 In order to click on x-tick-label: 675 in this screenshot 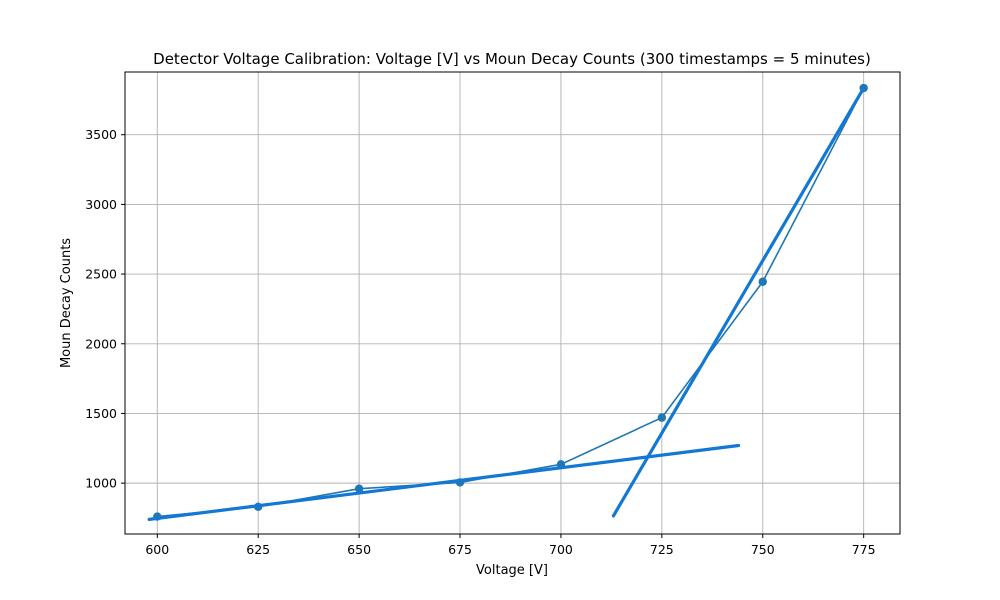, I will do `click(460, 549)`.